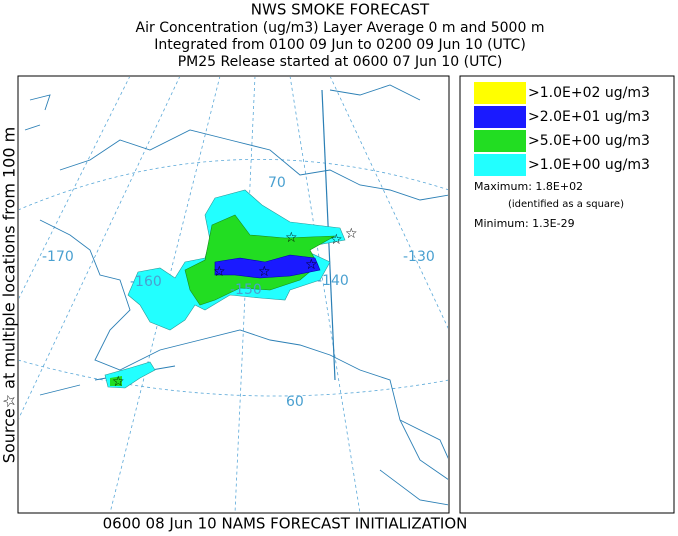 Image resolution: width=678 pixels, height=536 pixels. What do you see at coordinates (9, 295) in the screenshot?
I see `side-label: Source☆ at multiple locations from 100 m` at bounding box center [9, 295].